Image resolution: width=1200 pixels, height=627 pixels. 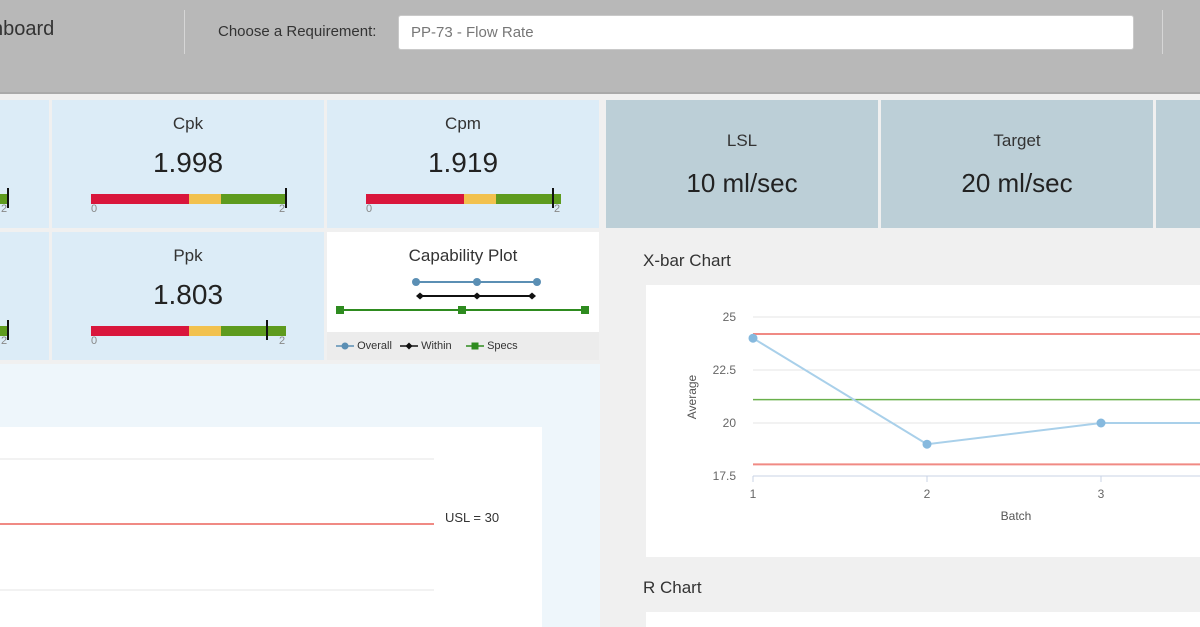 What do you see at coordinates (927, 494) in the screenshot?
I see `x-tick-label: 2` at bounding box center [927, 494].